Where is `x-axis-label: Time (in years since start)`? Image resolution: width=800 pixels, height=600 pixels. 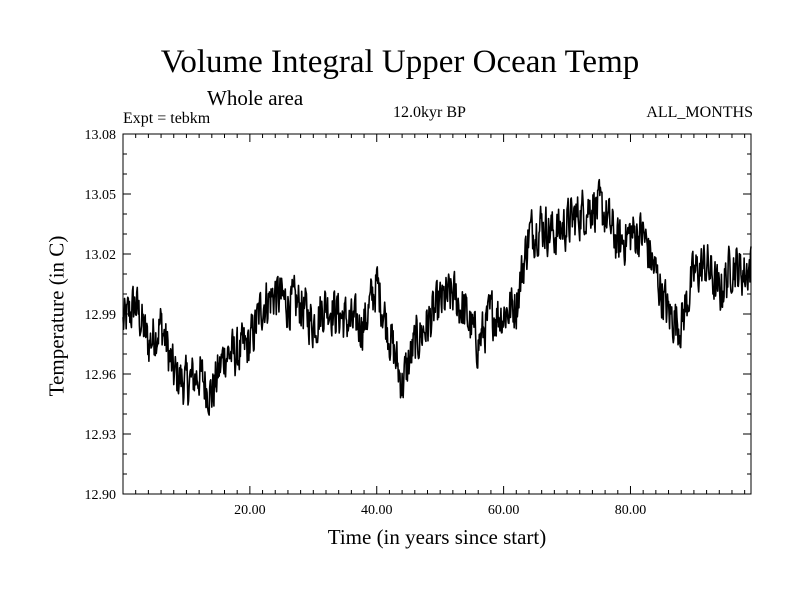
x-axis-label: Time (in years since start) is located at coordinates (437, 537).